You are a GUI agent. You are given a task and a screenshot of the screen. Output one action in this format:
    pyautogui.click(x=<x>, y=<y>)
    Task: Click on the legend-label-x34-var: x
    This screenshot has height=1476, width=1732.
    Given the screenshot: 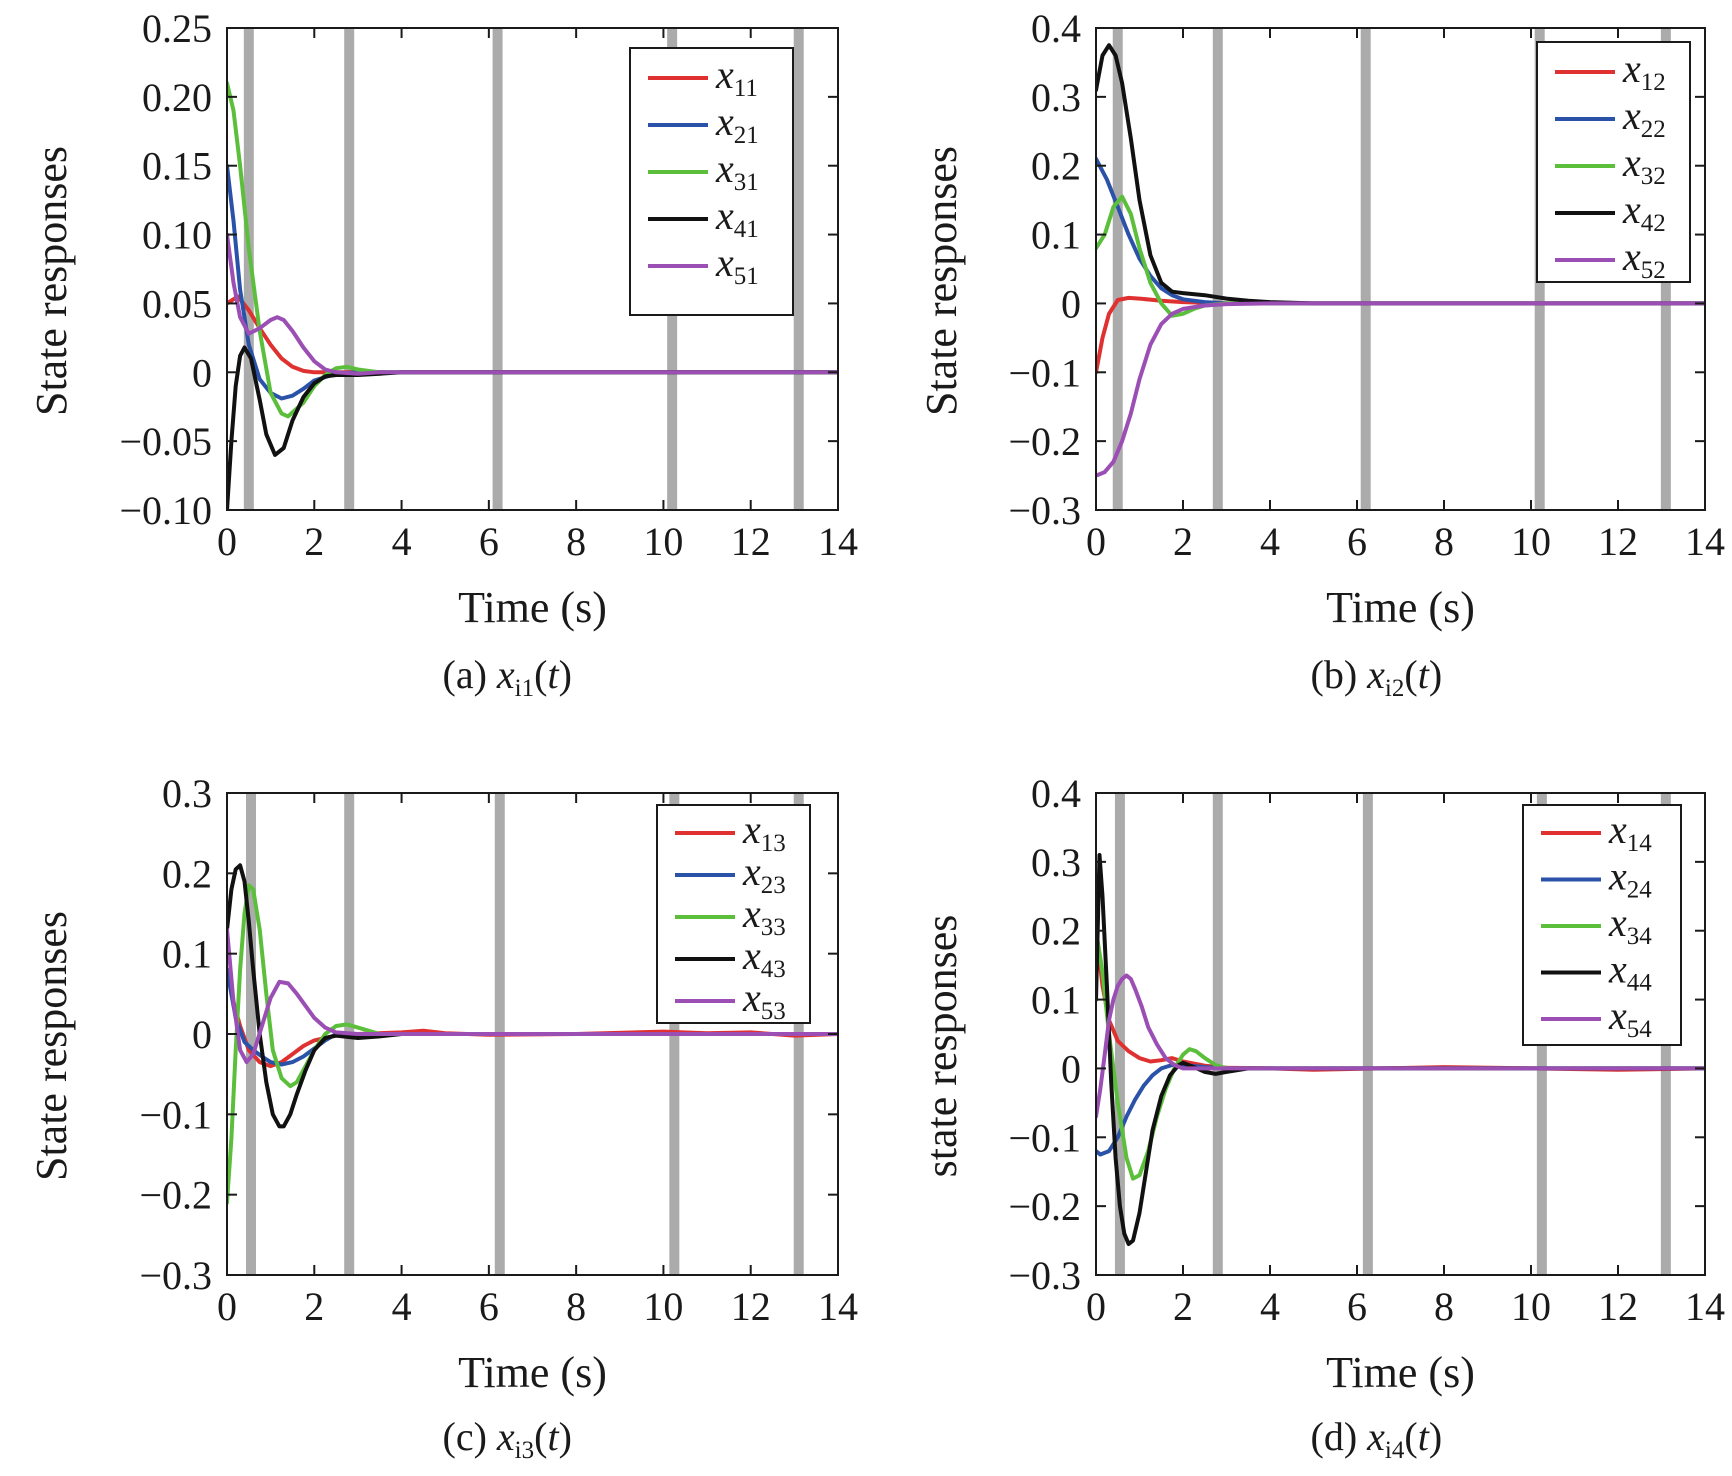 What is the action you would take?
    pyautogui.click(x=1617, y=922)
    